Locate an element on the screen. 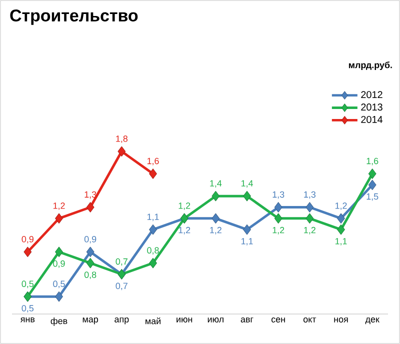 The image size is (400, 344). x-tick-label: июл is located at coordinates (216, 320).